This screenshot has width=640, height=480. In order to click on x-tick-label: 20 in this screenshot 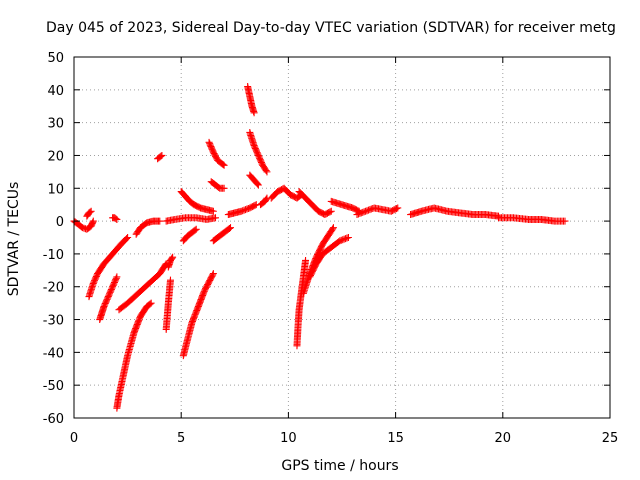, I will do `click(503, 438)`.